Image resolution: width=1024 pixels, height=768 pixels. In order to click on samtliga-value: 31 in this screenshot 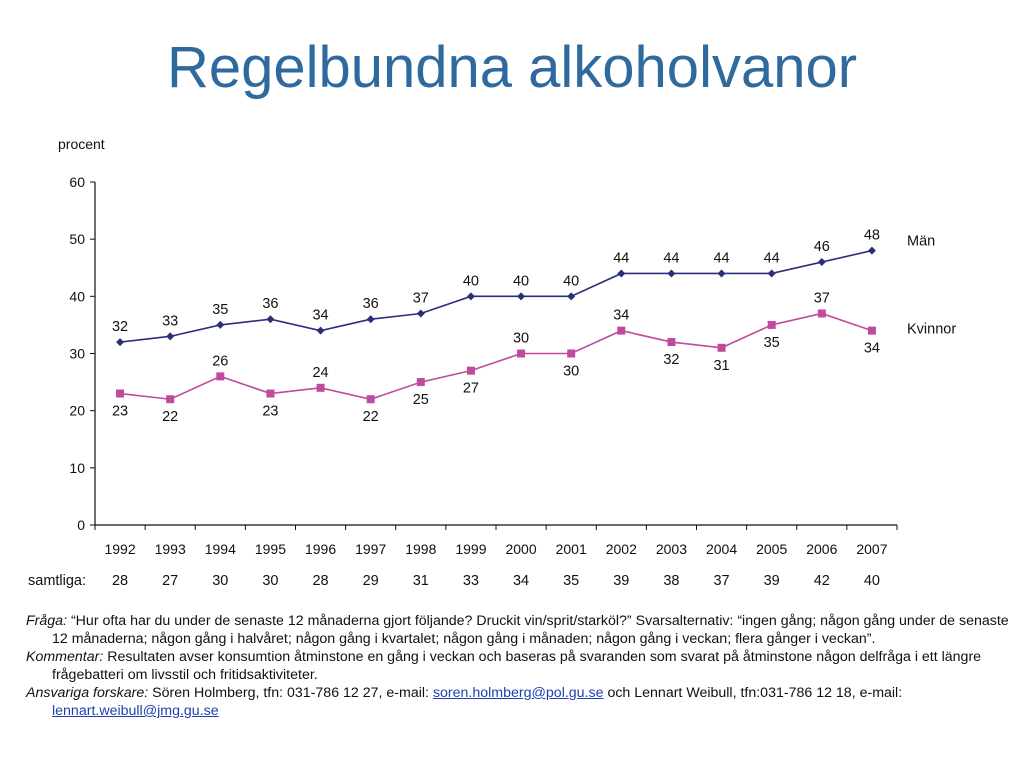, I will do `click(421, 581)`.